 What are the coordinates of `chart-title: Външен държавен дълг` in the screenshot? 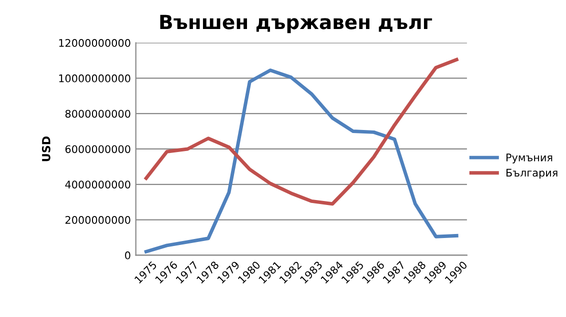 It's located at (296, 24).